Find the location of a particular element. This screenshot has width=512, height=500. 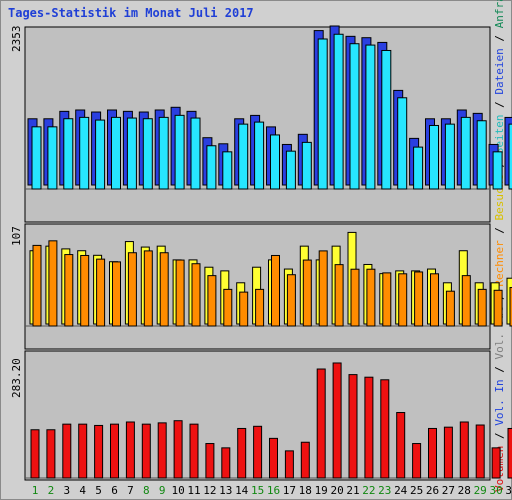

x-tick-label: 10 is located at coordinates (177, 490).